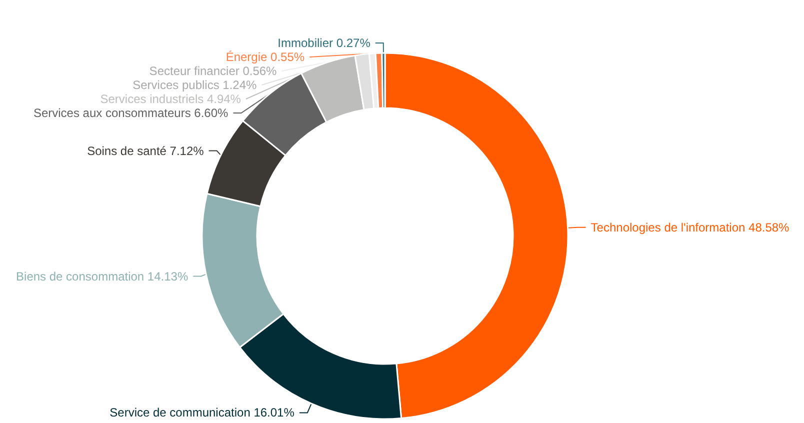 The width and height of the screenshot is (804, 423). I want to click on slice-label: Services aux consommateurs 6.60%, so click(131, 113).